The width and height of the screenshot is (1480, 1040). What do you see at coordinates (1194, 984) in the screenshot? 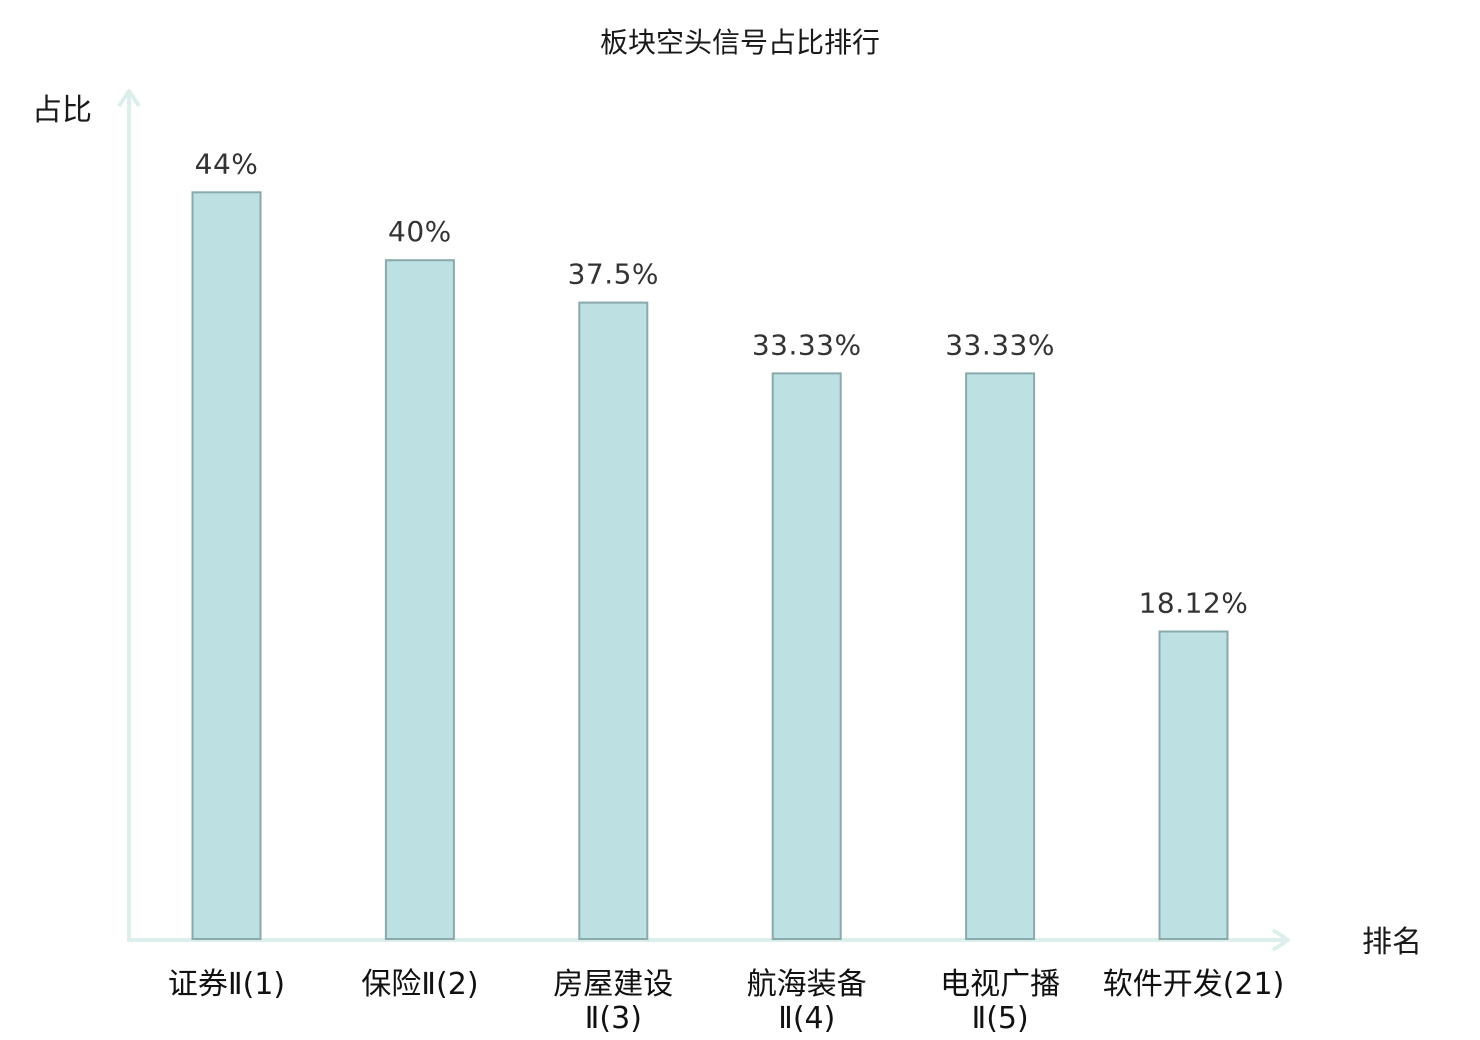
I see `category-label: 软件开发(21)` at bounding box center [1194, 984].